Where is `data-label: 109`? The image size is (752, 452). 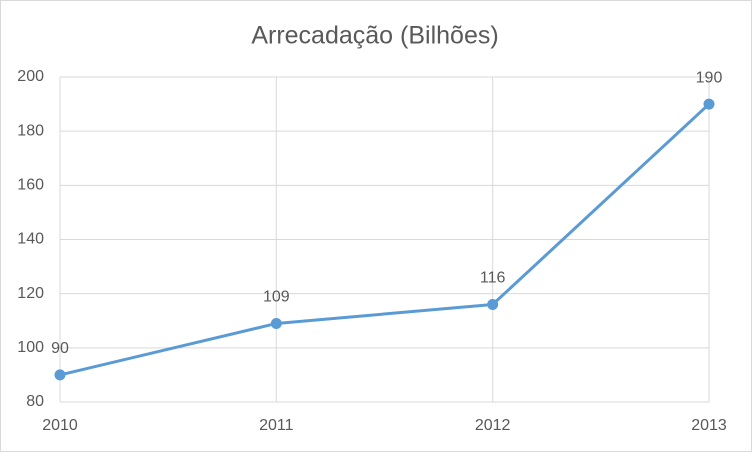 data-label: 109 is located at coordinates (276, 297).